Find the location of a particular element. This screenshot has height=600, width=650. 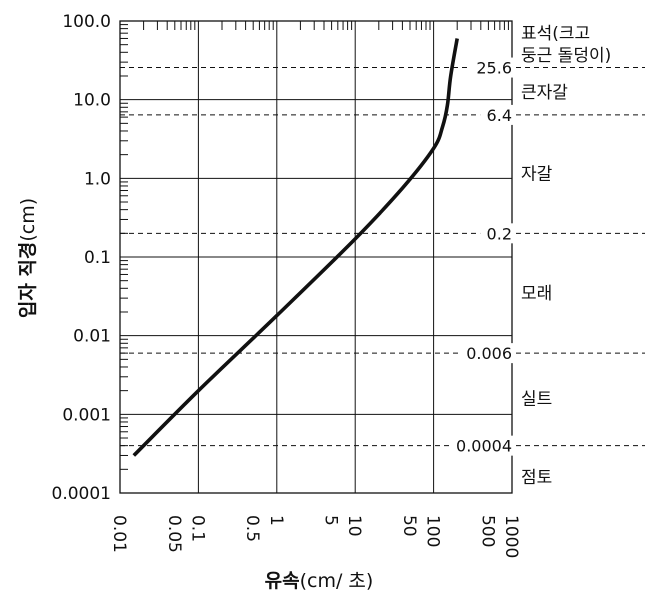

y-tick-label: 100.0 is located at coordinates (86, 22).